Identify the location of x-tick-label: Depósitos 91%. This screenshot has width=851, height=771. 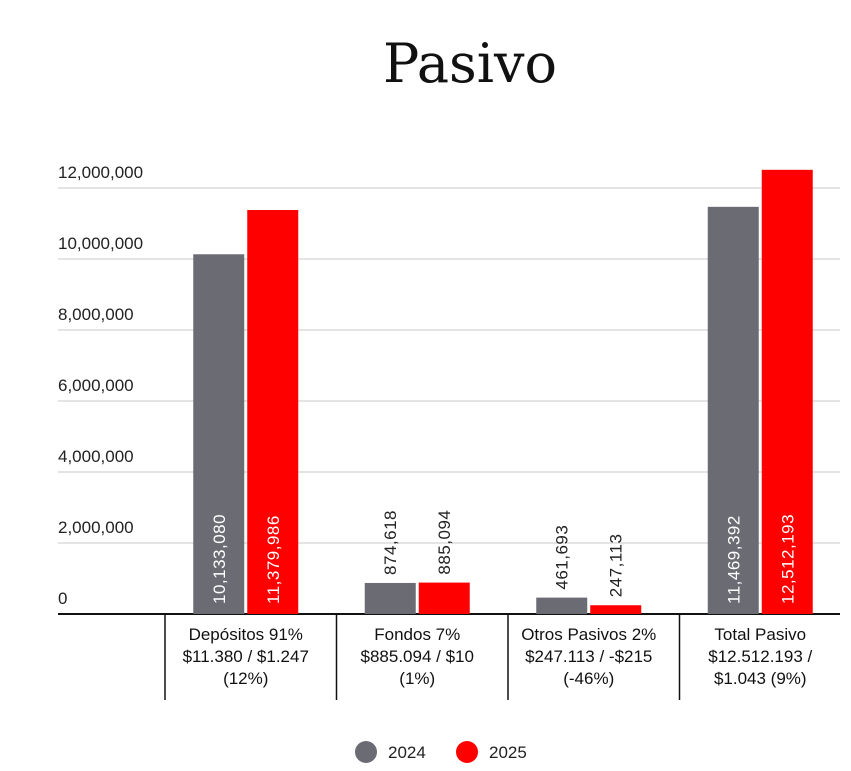
(246, 634).